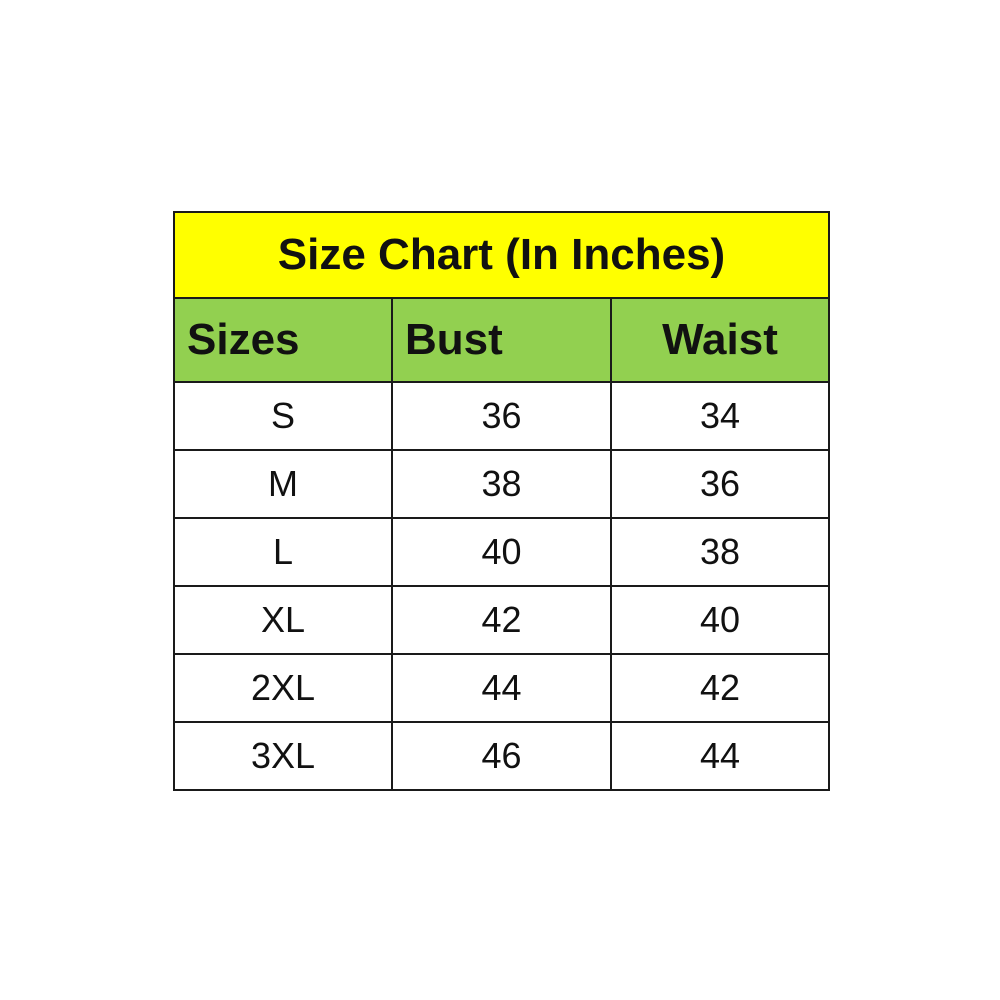  I want to click on bust-cell: 44, so click(501, 688).